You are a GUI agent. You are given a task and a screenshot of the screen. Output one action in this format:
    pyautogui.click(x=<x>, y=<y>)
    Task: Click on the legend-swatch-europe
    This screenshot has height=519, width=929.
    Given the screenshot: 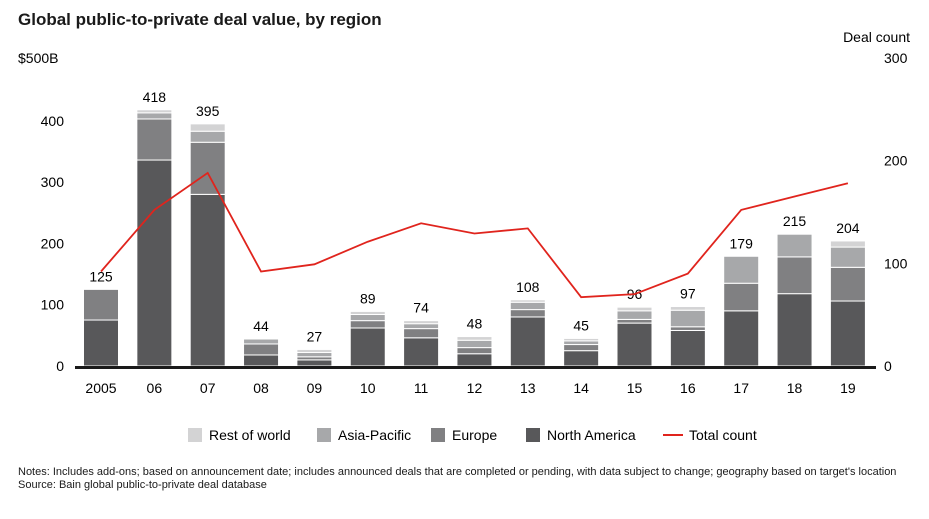 What is the action you would take?
    pyautogui.click(x=438, y=435)
    